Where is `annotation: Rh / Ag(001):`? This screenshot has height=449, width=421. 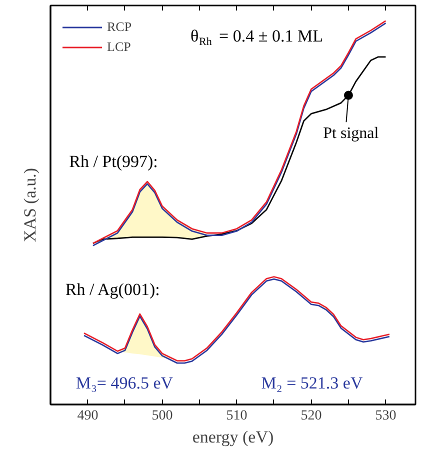
annotation: Rh / Ag(001): is located at coordinates (112, 289).